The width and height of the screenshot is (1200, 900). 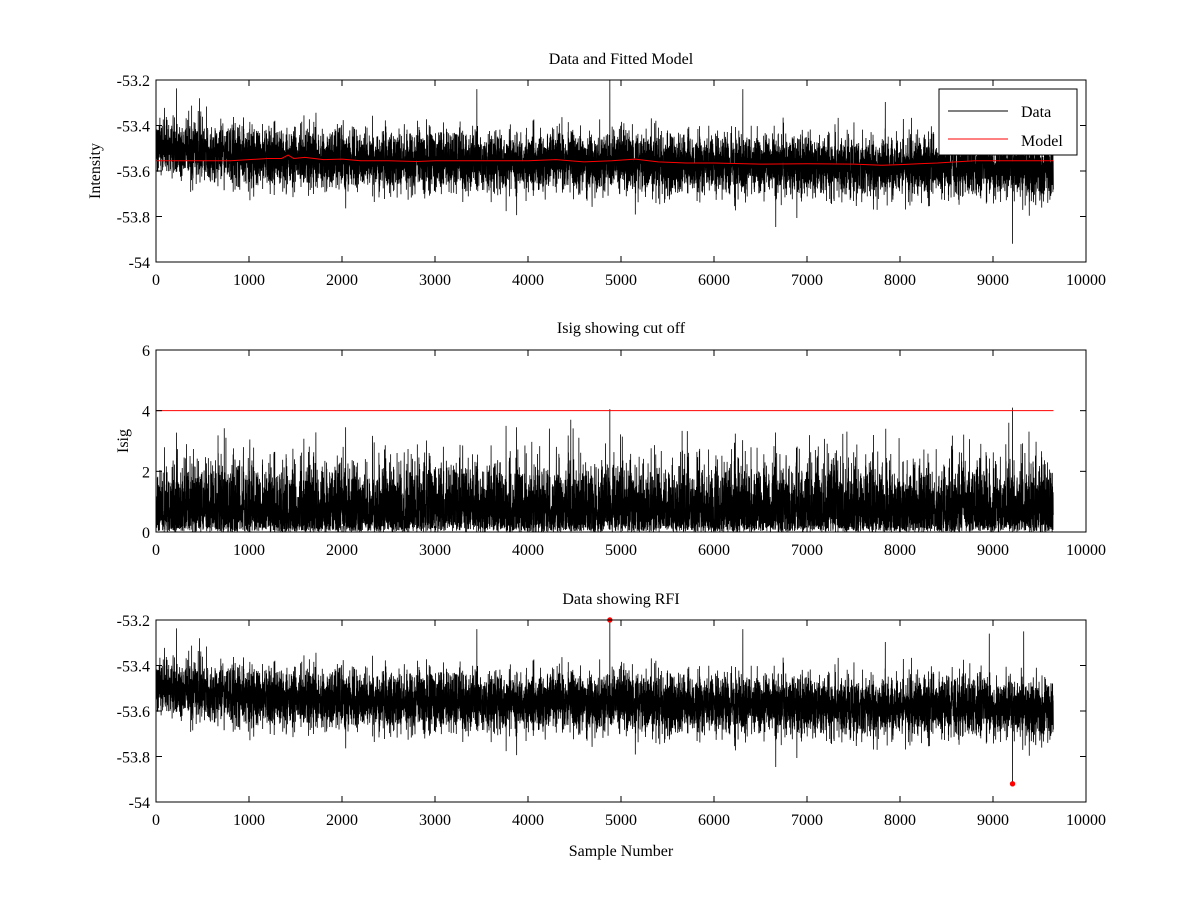 I want to click on series-model-line, so click(x=605, y=160).